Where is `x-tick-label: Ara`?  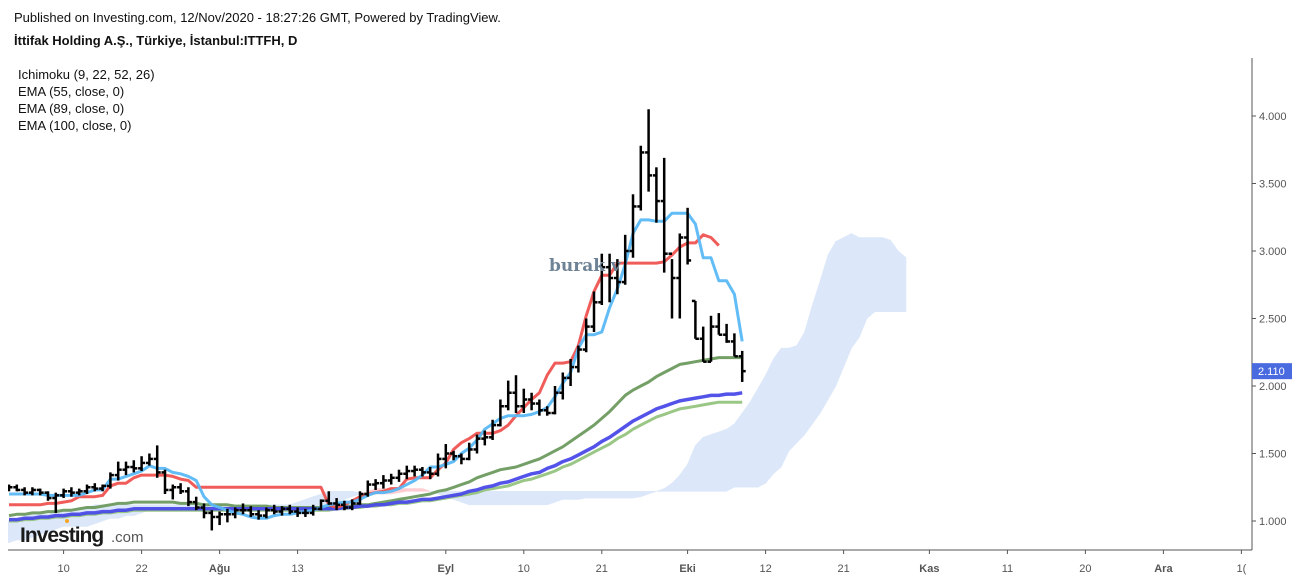 x-tick-label: Ara is located at coordinates (1163, 569).